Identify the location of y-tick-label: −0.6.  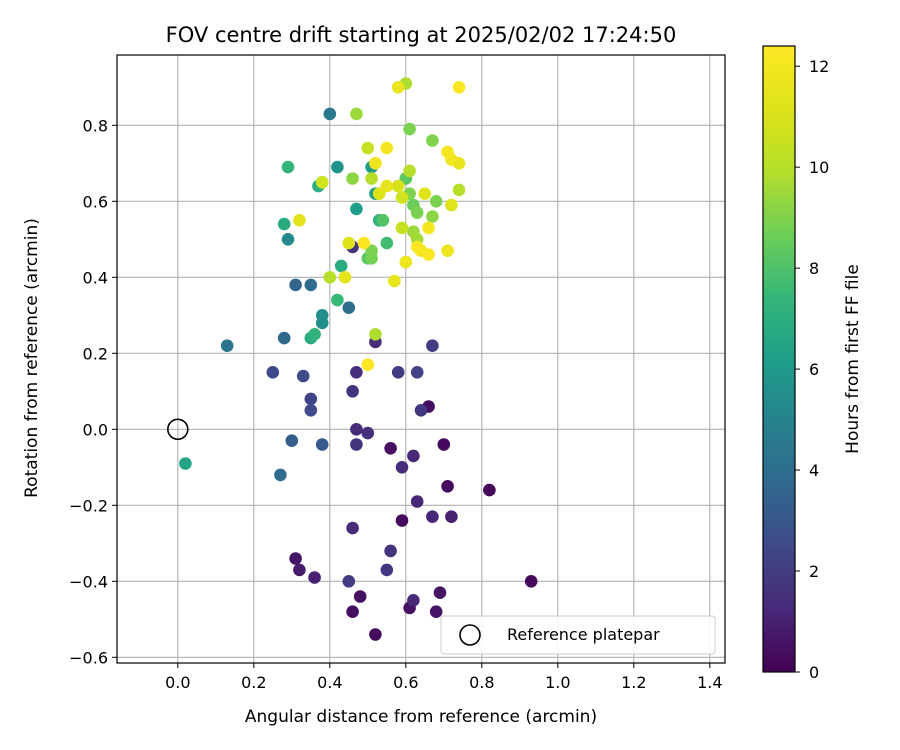
(88, 657).